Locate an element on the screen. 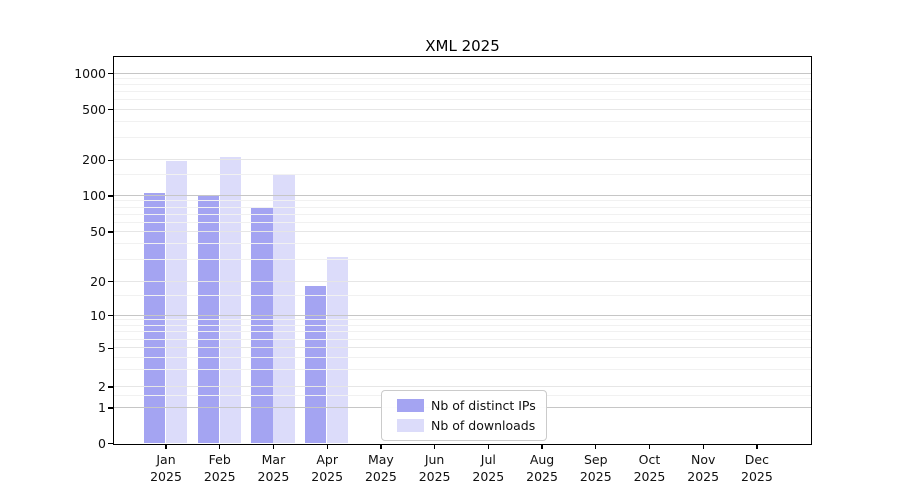 Image resolution: width=900 pixels, height=500 pixels. x-tick-jun is located at coordinates (435, 446).